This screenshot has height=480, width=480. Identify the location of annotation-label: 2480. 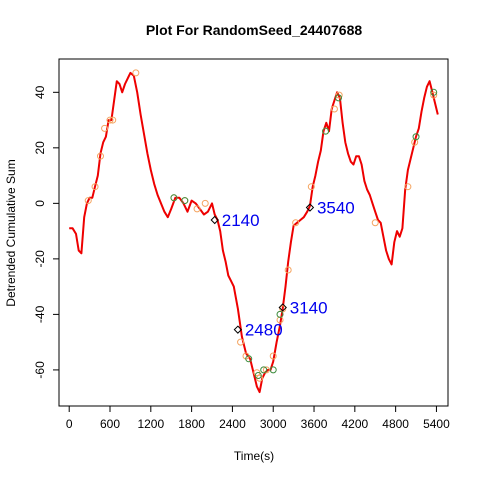
(264, 330).